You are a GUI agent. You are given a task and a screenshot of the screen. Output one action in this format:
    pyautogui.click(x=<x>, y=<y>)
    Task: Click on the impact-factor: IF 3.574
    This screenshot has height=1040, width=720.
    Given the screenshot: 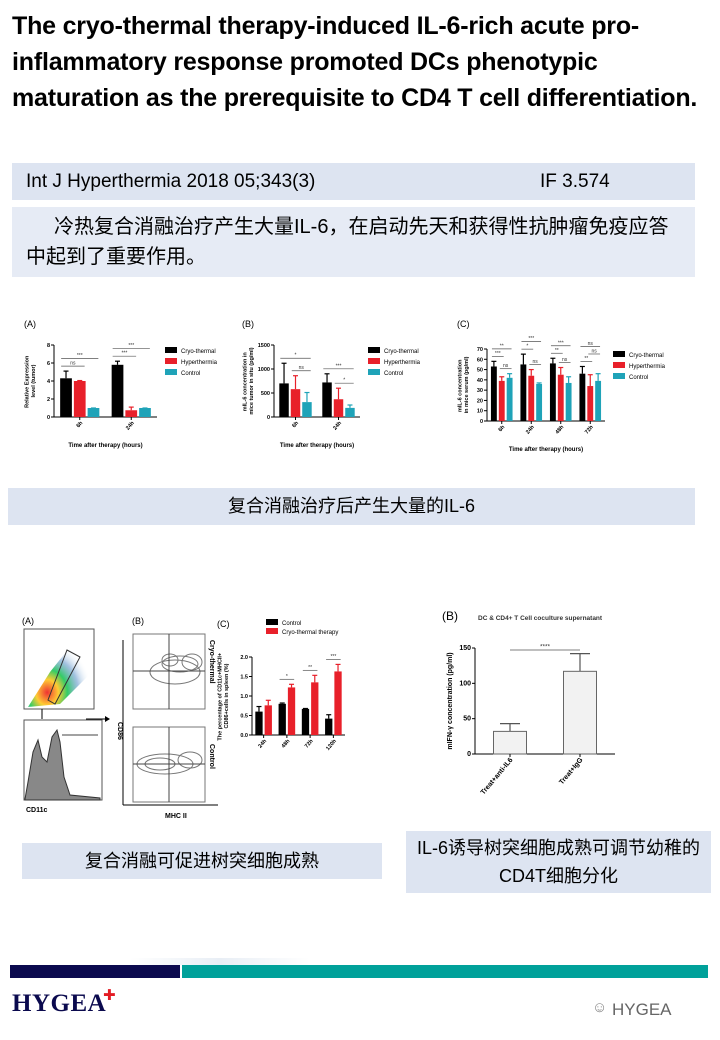 What is the action you would take?
    pyautogui.click(x=575, y=181)
    